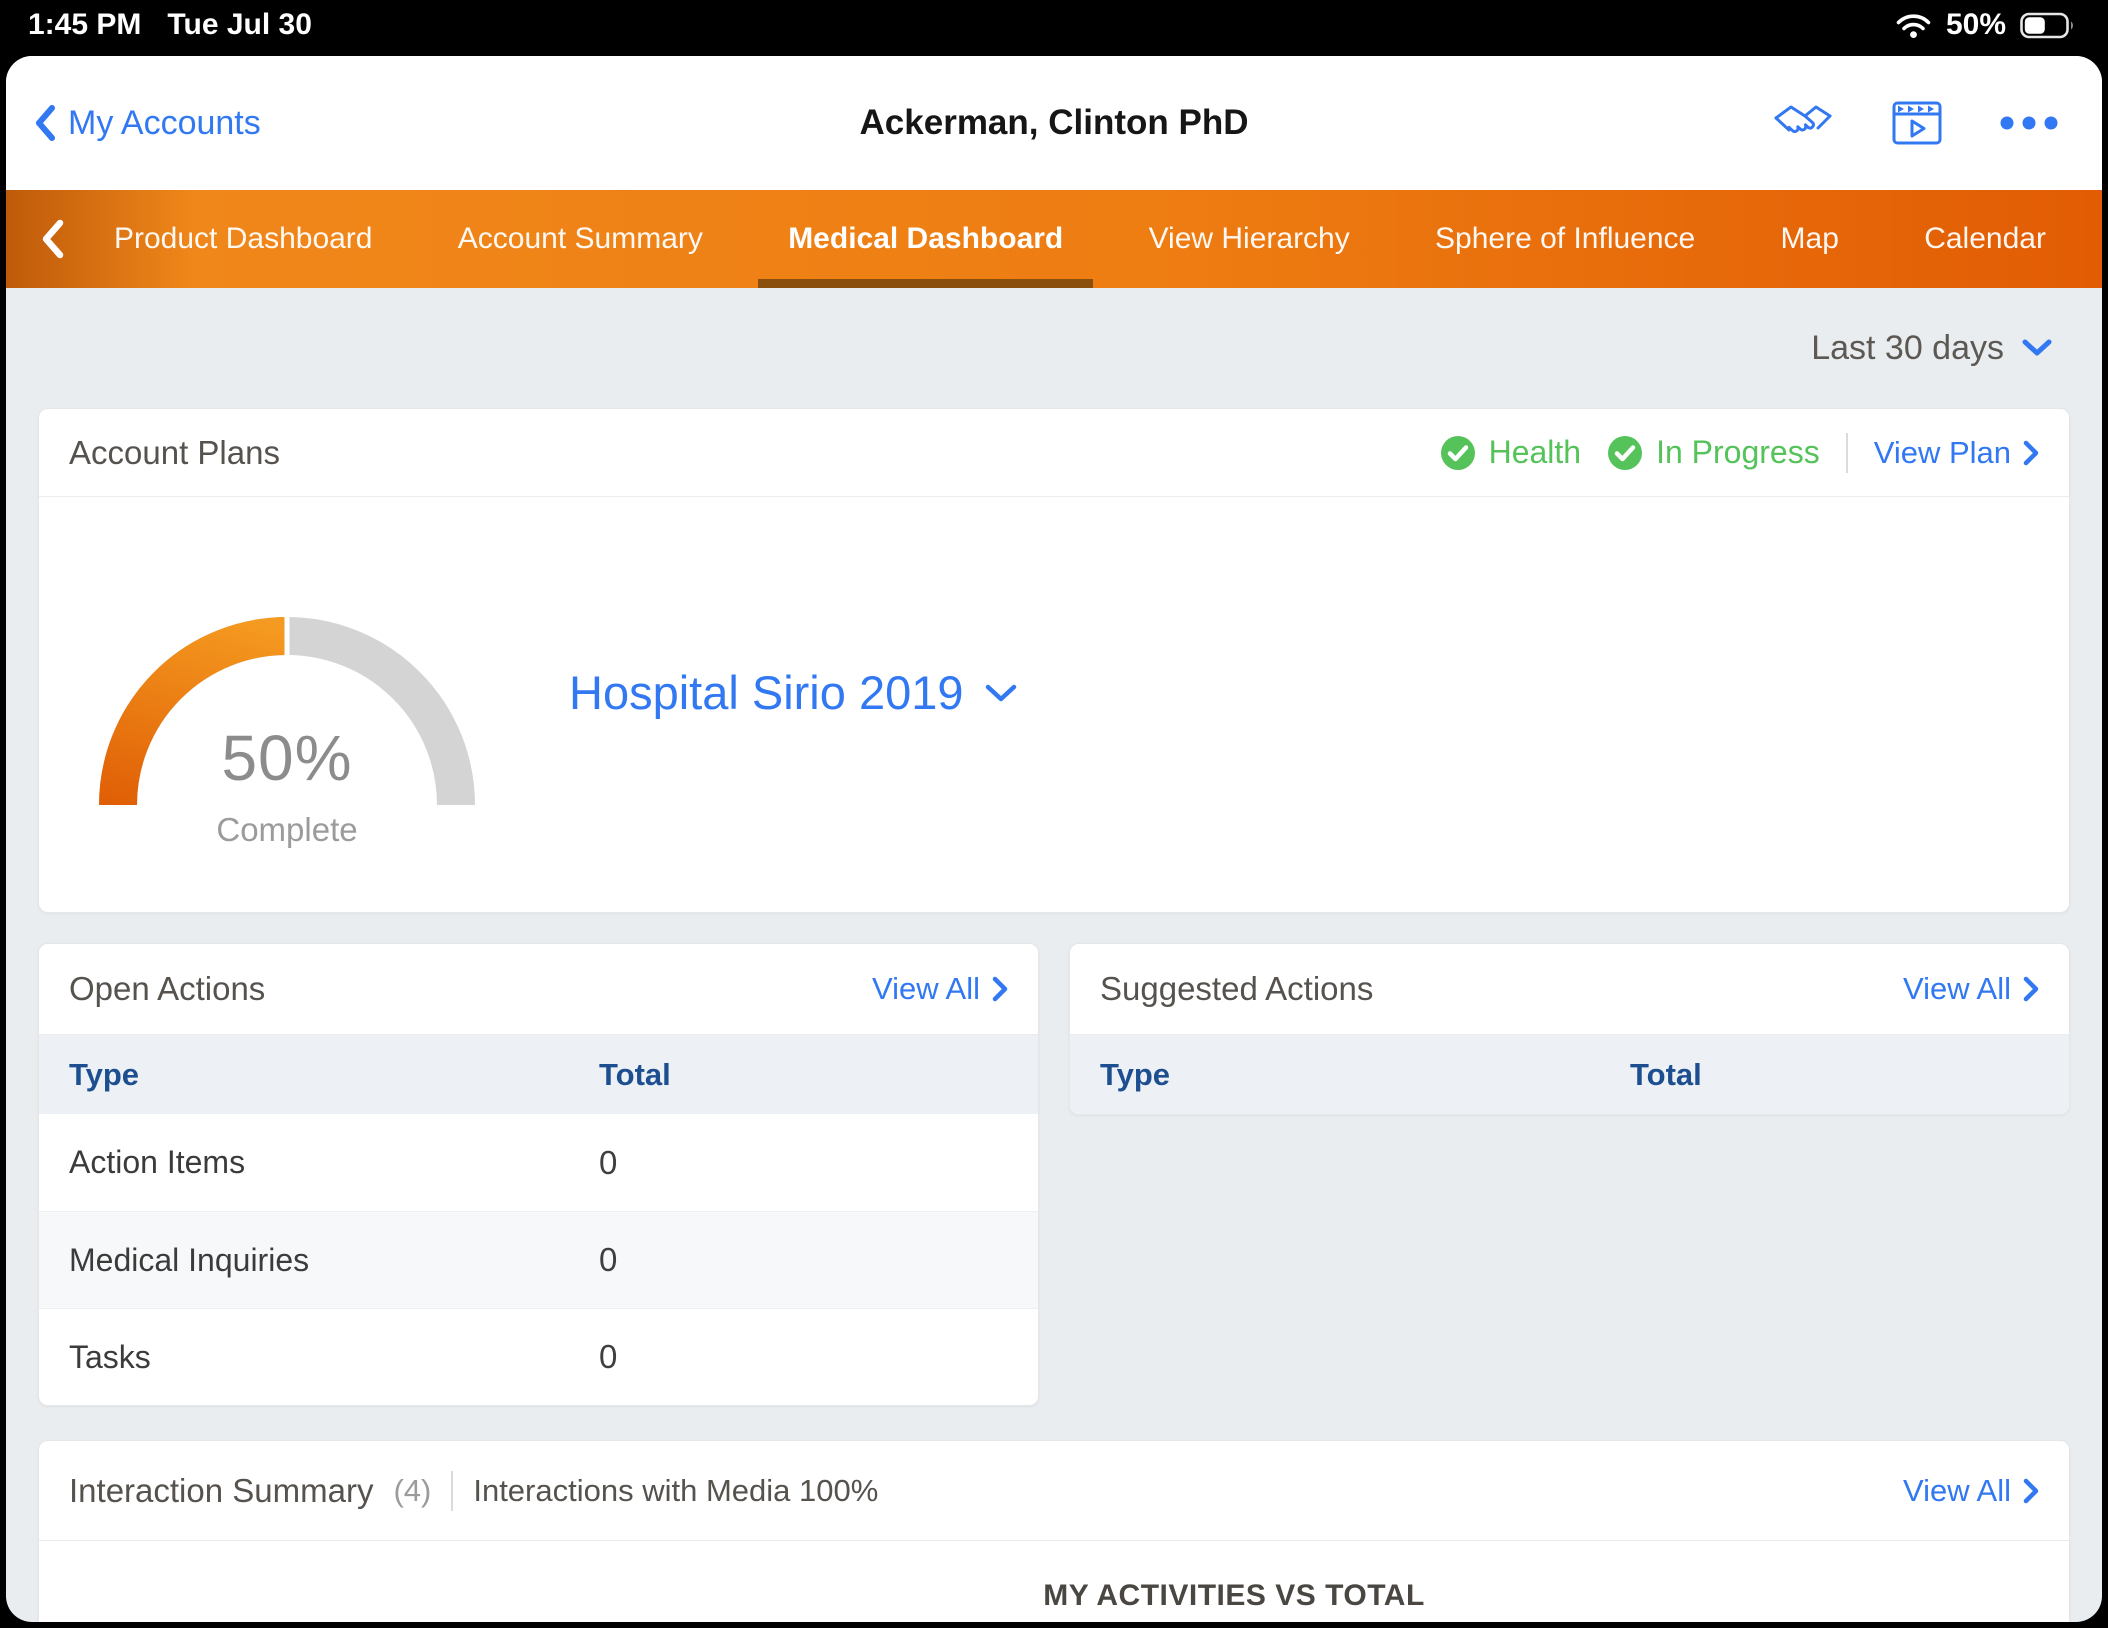 The width and height of the screenshot is (2108, 1628). I want to click on tab-label: Calendar, so click(1985, 238).